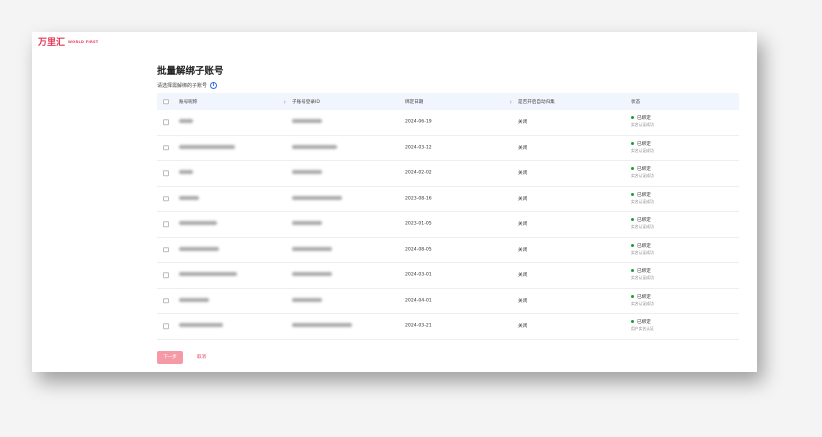 The height and width of the screenshot is (437, 822). I want to click on subtitle-text: 请选择需解绑的子账号, so click(182, 86).